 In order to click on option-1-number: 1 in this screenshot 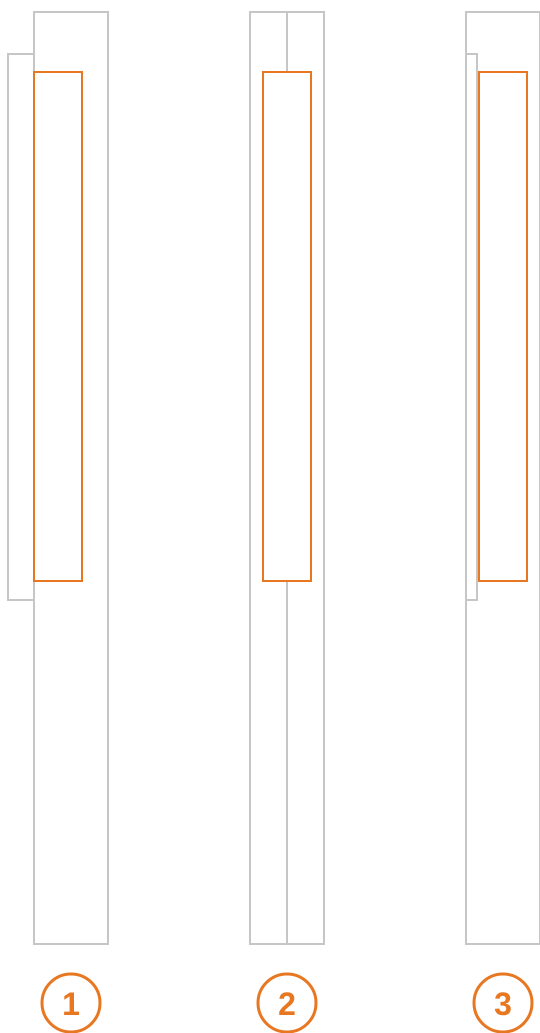, I will do `click(71, 1004)`.